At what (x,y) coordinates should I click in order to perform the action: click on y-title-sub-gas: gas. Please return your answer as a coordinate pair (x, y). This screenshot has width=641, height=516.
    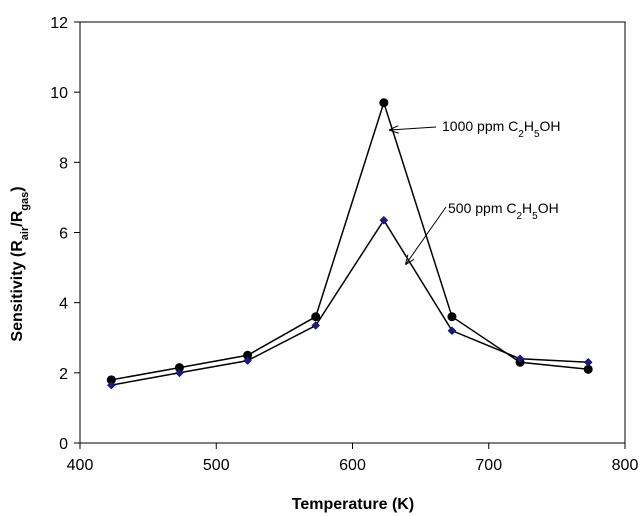
    Looking at the image, I should click on (25, 201).